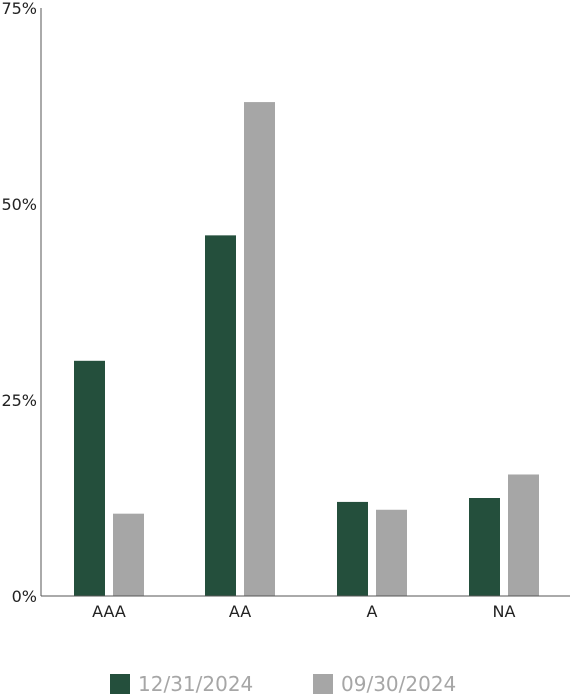 The image size is (570, 700). What do you see at coordinates (19, 204) in the screenshot?
I see `y-tick-label: 50%` at bounding box center [19, 204].